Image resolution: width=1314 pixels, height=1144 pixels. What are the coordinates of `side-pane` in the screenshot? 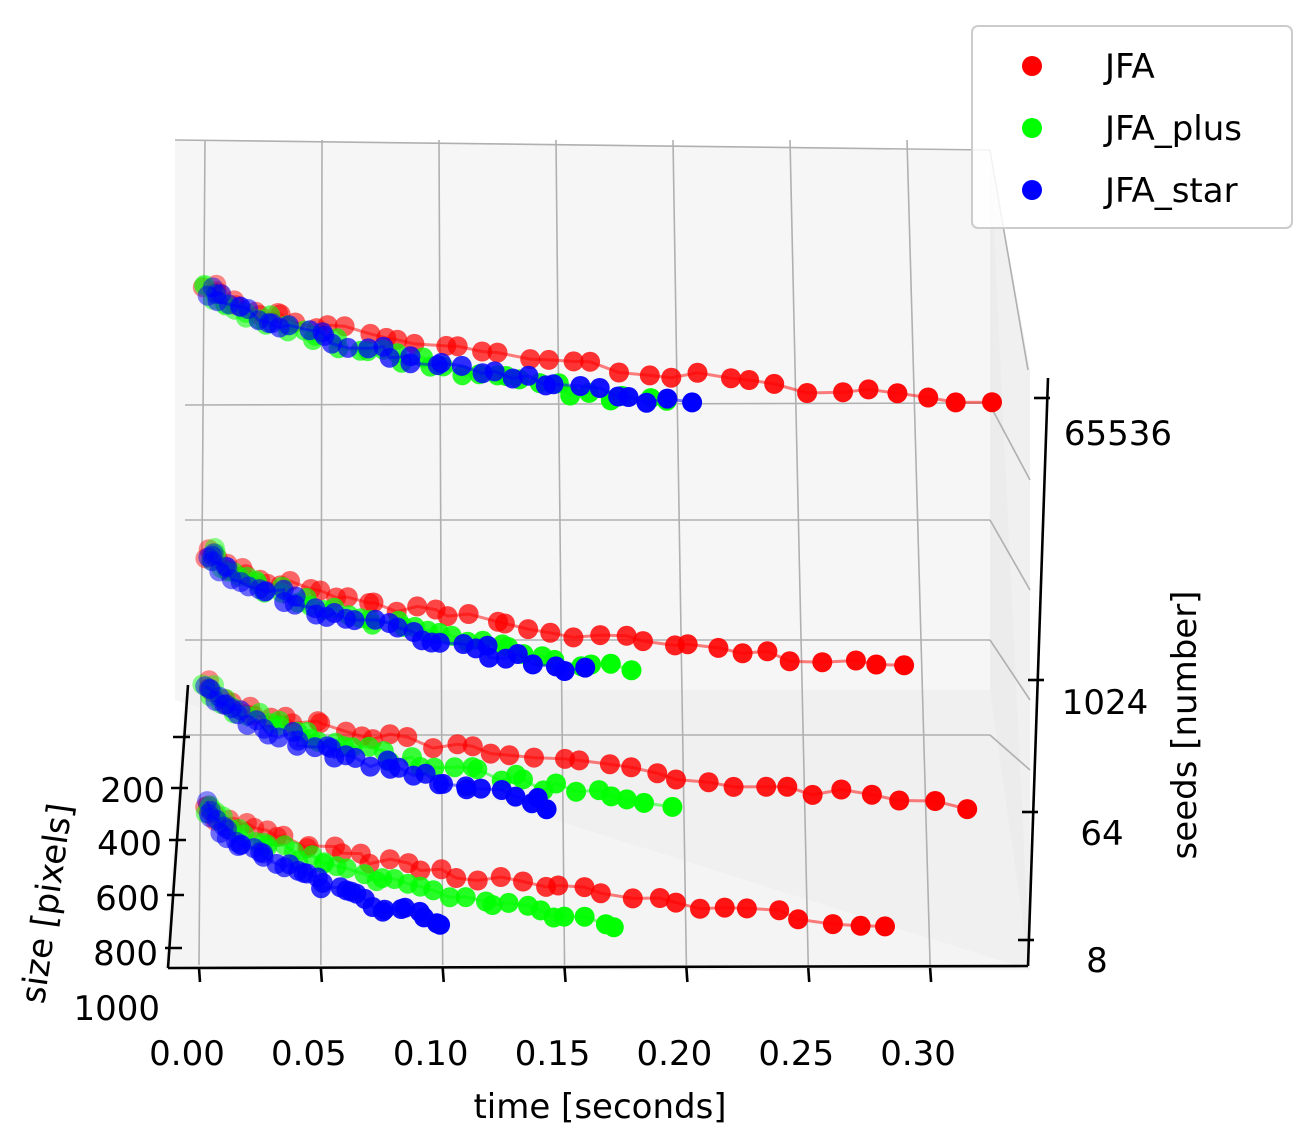 It's located at (1010, 560).